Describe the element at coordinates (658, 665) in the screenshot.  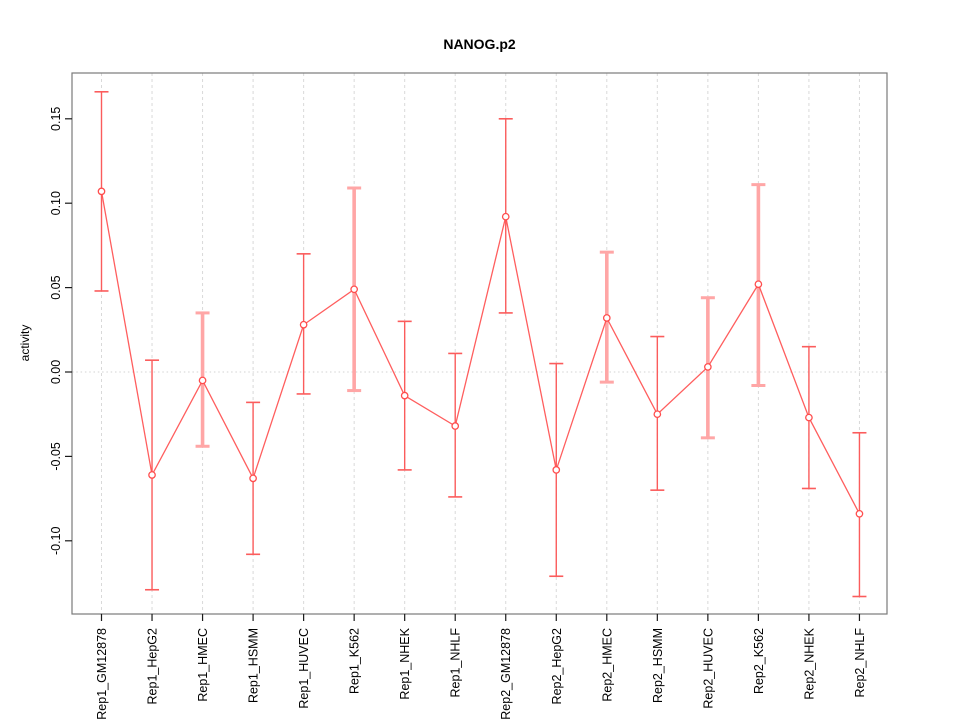
I see `x-tick-label: Rep2_HSMM` at that location.